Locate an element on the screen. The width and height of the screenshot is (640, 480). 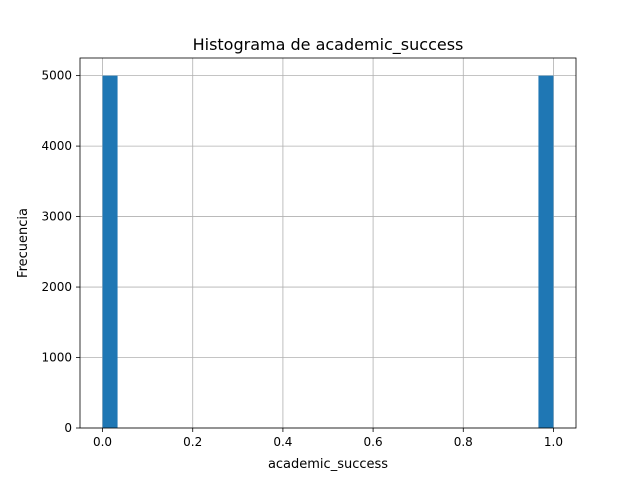
x-tick-label-5: 1.0 is located at coordinates (553, 442).